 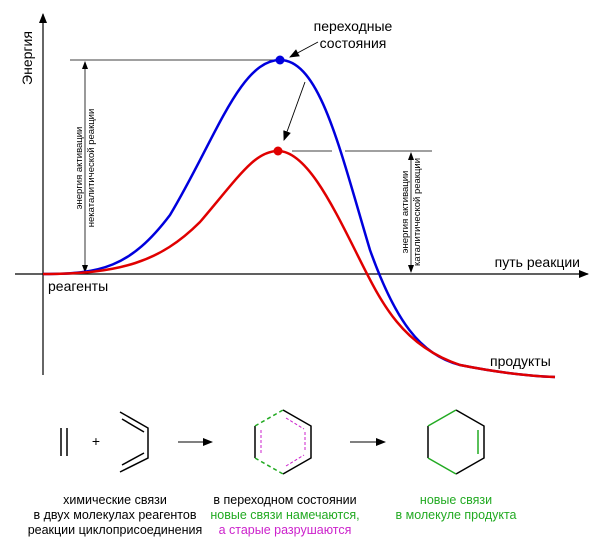 What do you see at coordinates (456, 500) in the screenshot?
I see `caption: новые связи` at bounding box center [456, 500].